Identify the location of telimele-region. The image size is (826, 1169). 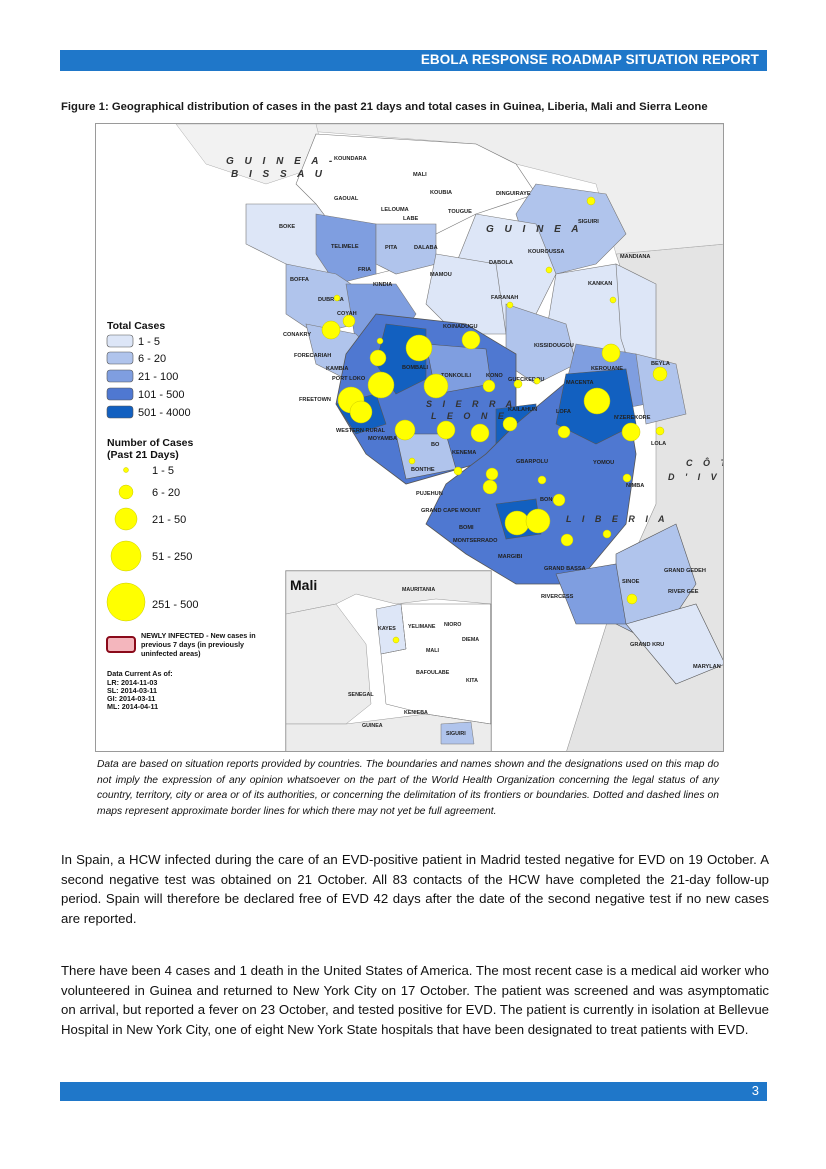
(346, 249).